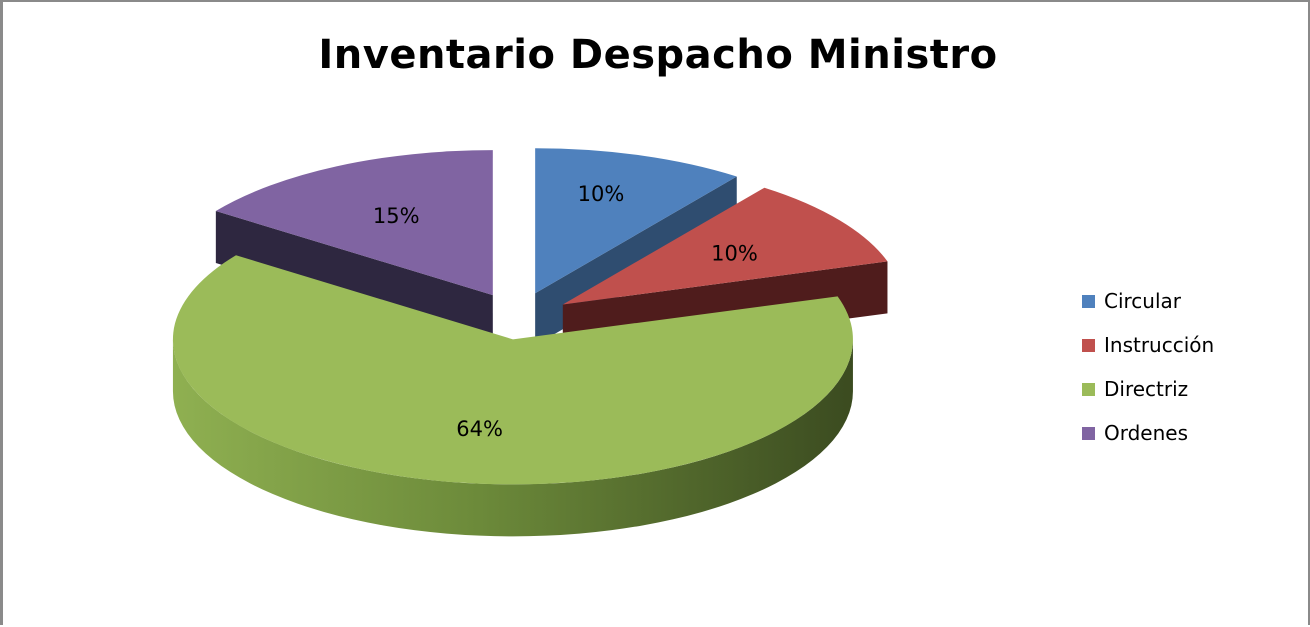 This screenshot has height=627, width=1310. I want to click on data-label-ordenes: 15%, so click(396, 216).